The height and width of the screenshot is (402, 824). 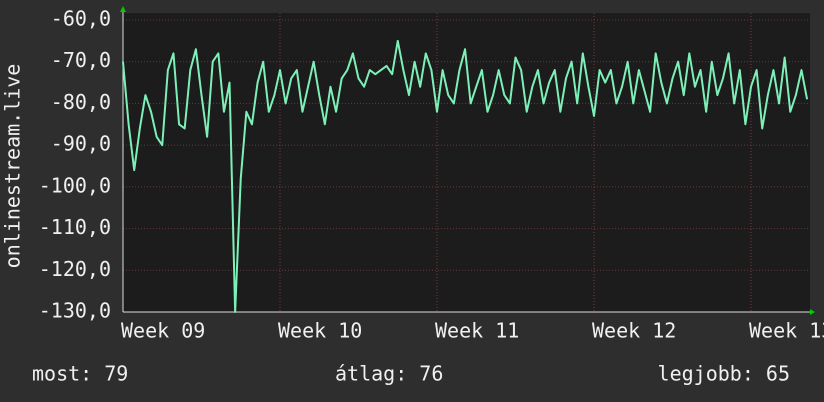 I want to click on y-tick-label: -120,0, so click(x=75, y=269).